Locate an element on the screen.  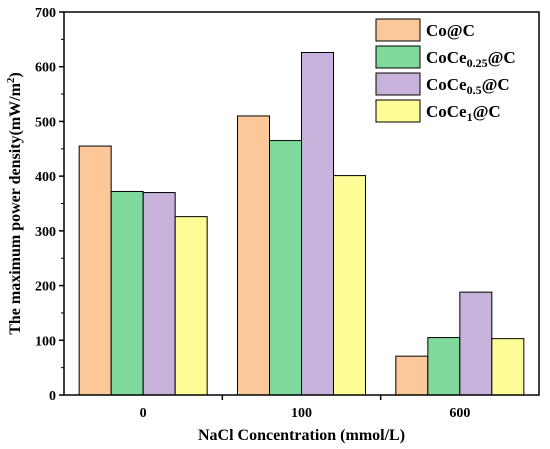
legend-label-1: CoCe0.25@C is located at coordinates (471, 59).